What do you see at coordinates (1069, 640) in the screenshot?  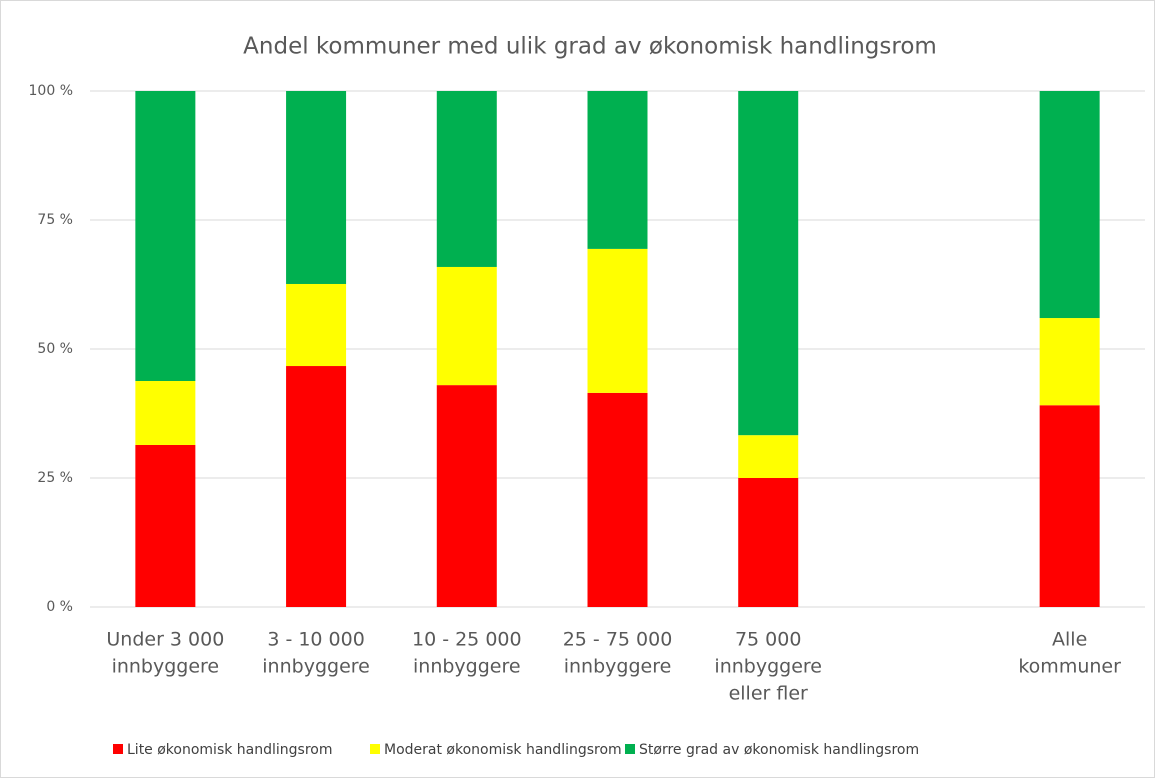 I see `x-tick-label: Alle` at bounding box center [1069, 640].